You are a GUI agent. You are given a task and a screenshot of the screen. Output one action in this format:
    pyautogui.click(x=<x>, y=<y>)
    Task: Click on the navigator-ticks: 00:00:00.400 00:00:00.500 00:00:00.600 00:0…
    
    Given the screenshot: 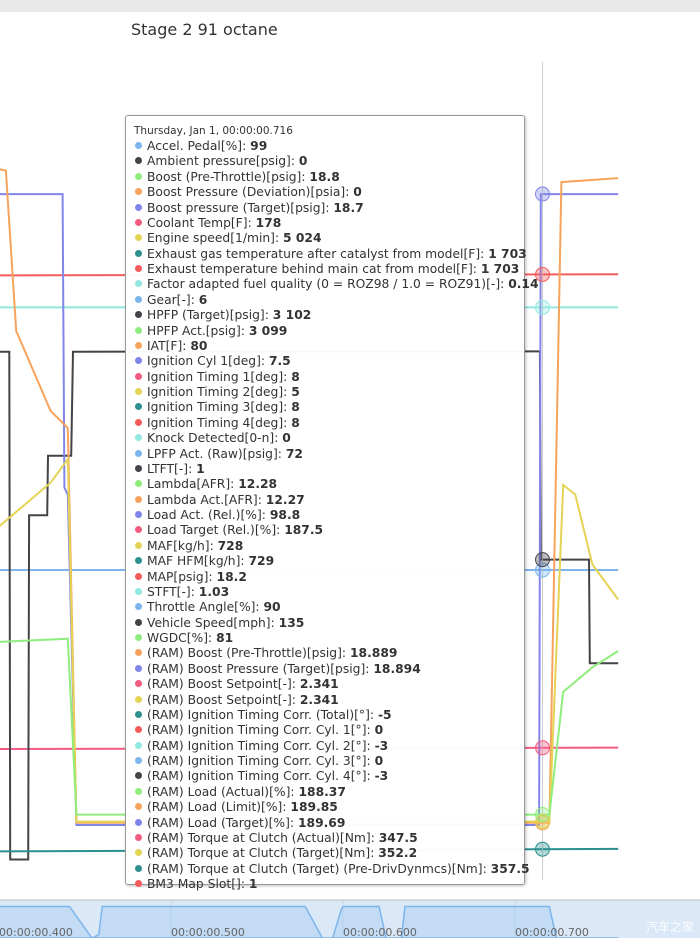 What is the action you would take?
    pyautogui.click(x=294, y=932)
    